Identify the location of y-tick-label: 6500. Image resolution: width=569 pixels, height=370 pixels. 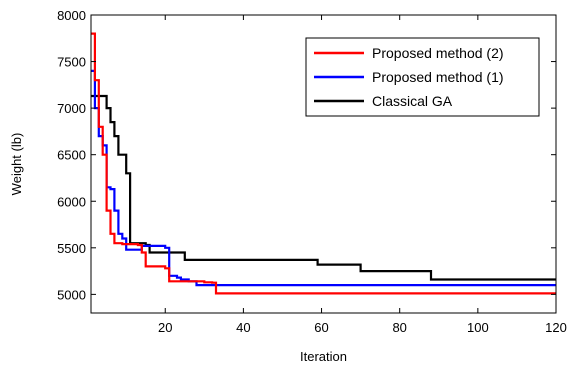
(71, 155).